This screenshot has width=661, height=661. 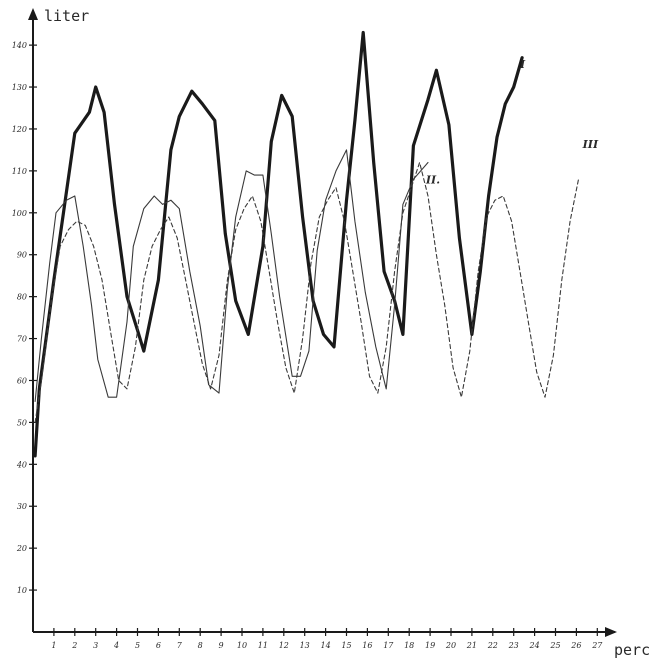 What do you see at coordinates (22, 297) in the screenshot?
I see `y-tick-label: 80` at bounding box center [22, 297].